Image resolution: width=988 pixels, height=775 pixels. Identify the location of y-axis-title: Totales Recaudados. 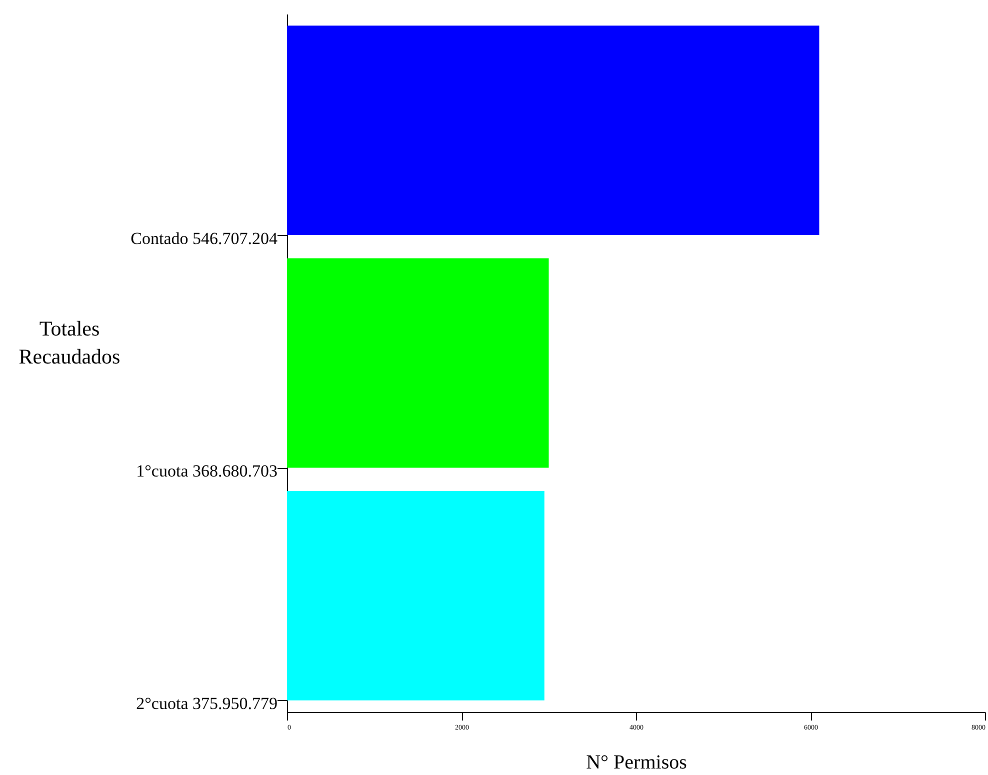
(69, 342).